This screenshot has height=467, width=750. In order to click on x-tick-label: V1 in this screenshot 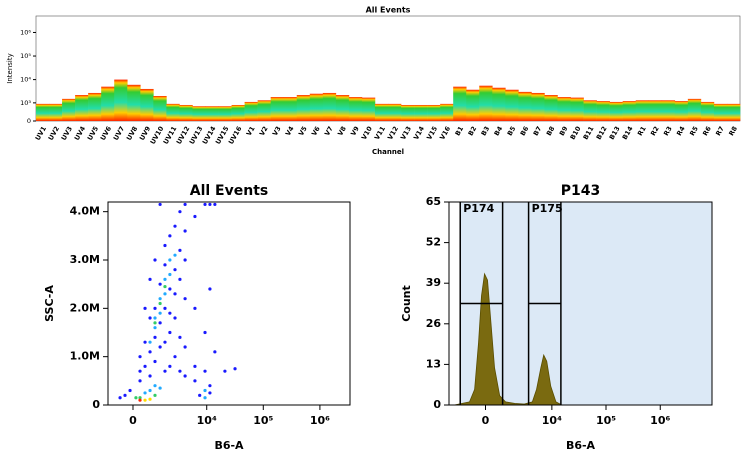, I will do `click(251, 131)`.